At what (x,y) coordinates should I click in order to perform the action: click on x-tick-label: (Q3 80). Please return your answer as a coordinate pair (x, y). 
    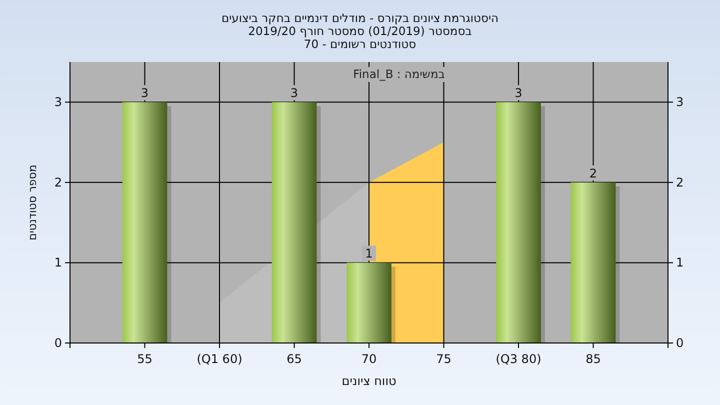
    Looking at the image, I should click on (519, 359).